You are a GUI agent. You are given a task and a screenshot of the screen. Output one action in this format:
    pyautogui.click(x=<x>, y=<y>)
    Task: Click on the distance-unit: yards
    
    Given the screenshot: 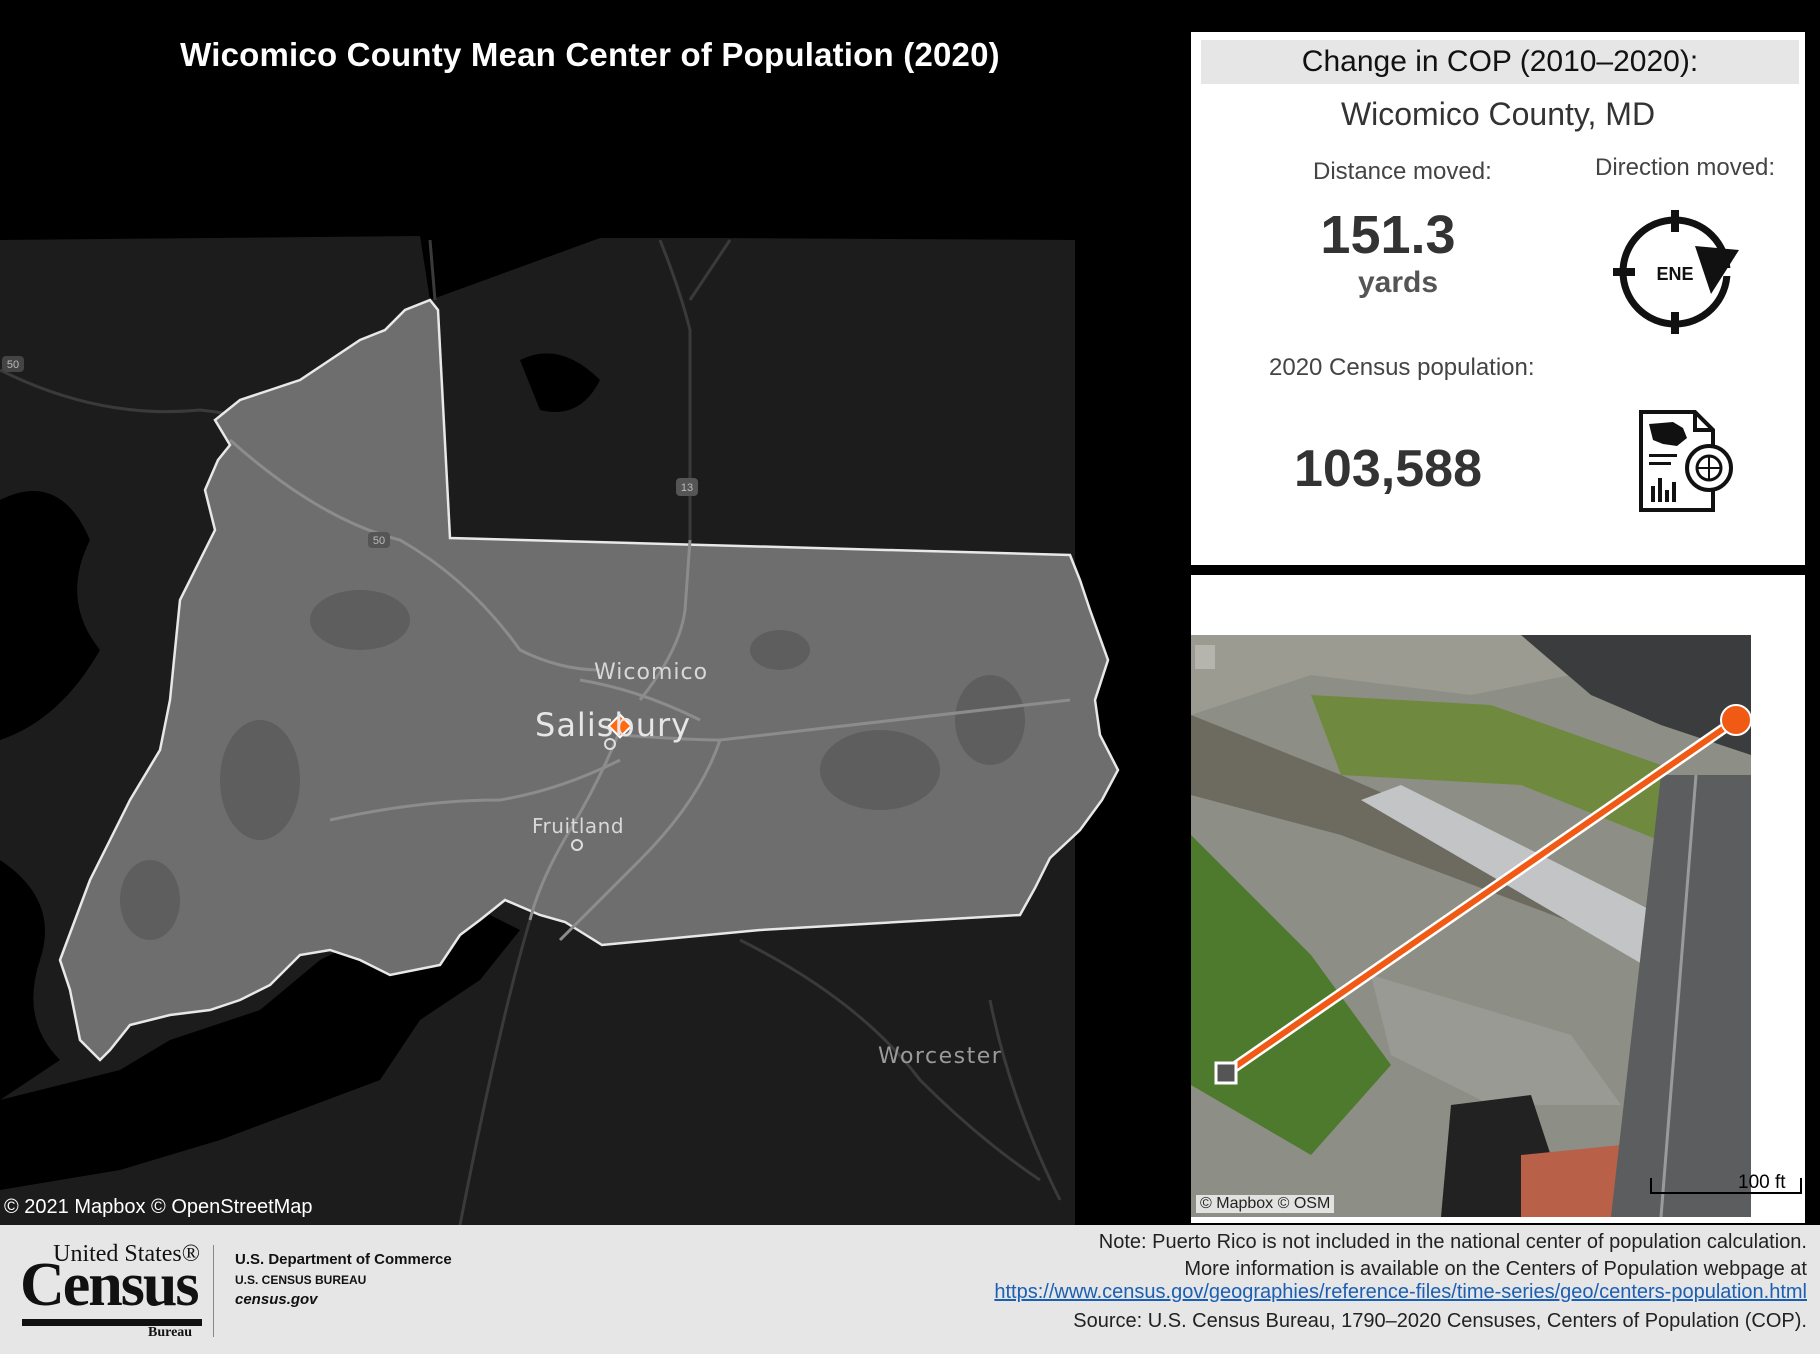 What is the action you would take?
    pyautogui.click(x=1398, y=282)
    